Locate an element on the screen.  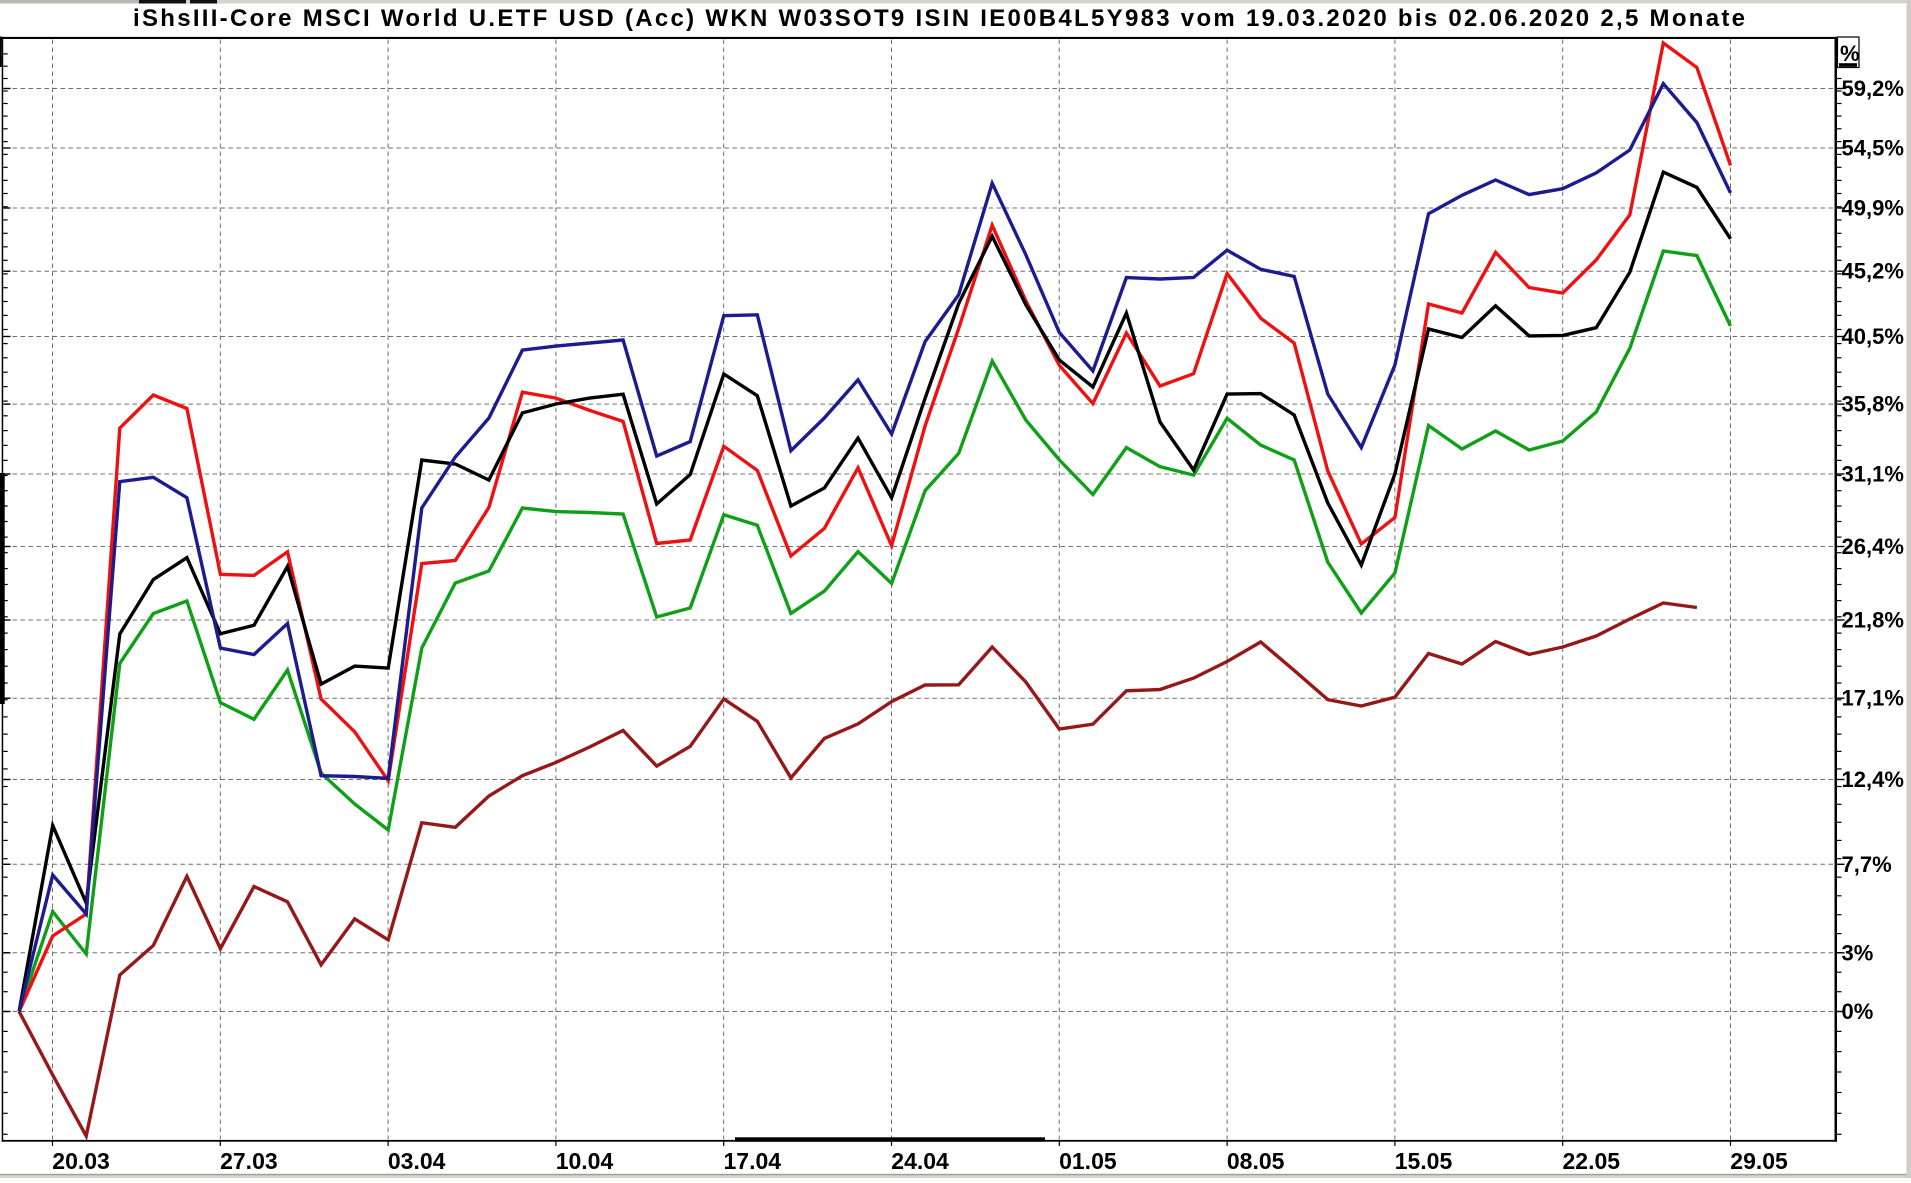
svg-text: 24.04 is located at coordinates (920, 1161).